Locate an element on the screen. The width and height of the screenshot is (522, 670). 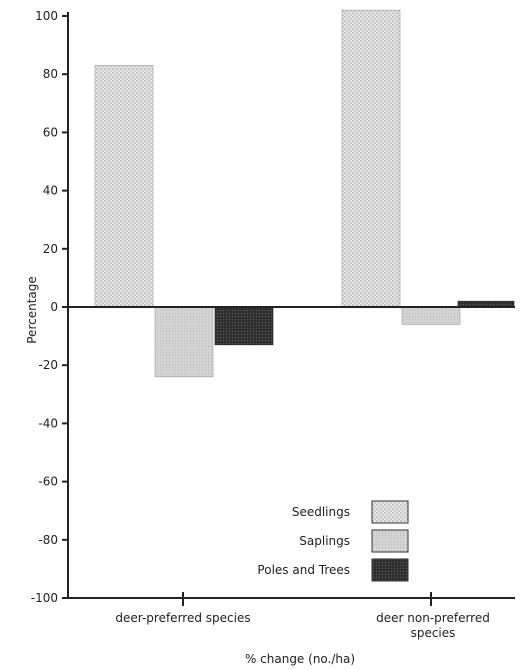
legend-label: Saplings is located at coordinates (324, 541).